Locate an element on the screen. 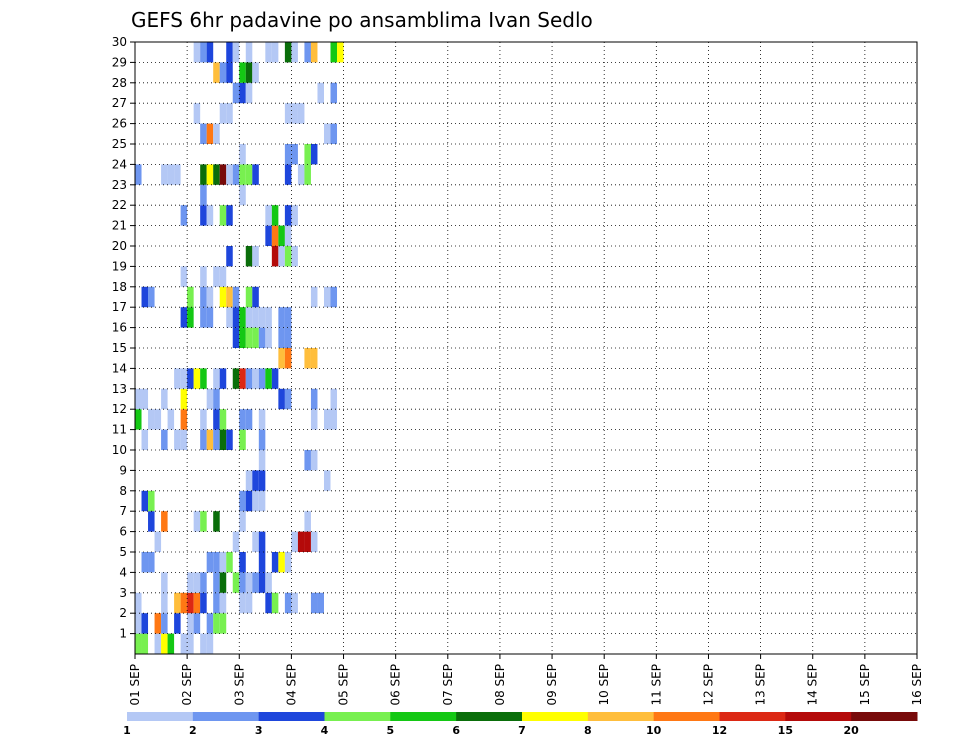  y-tick-label: 27 is located at coordinates (119, 103).